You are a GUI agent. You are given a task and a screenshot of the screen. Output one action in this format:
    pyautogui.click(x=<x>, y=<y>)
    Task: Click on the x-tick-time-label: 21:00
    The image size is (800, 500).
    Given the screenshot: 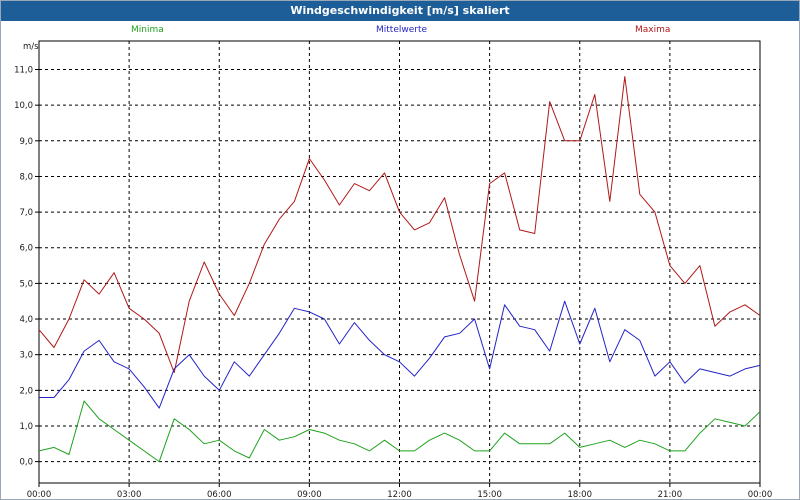 What is the action you would take?
    pyautogui.click(x=670, y=494)
    